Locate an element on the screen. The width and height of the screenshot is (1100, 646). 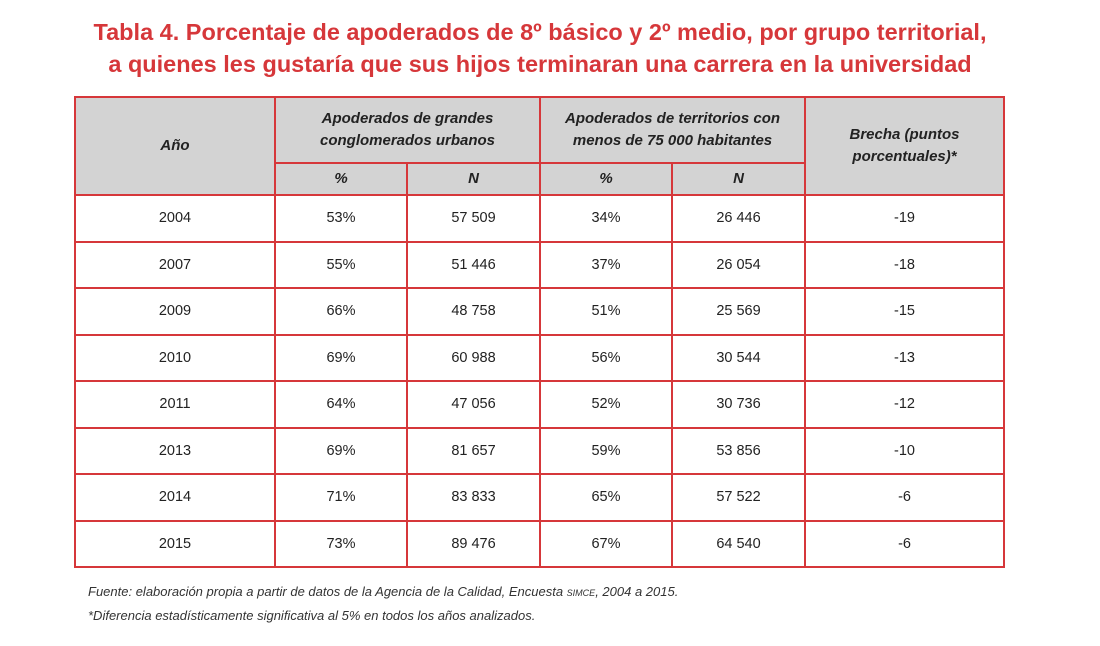
table-row: 2011 64% 47 056 52% 30 736 -12 is located at coordinates (540, 404).